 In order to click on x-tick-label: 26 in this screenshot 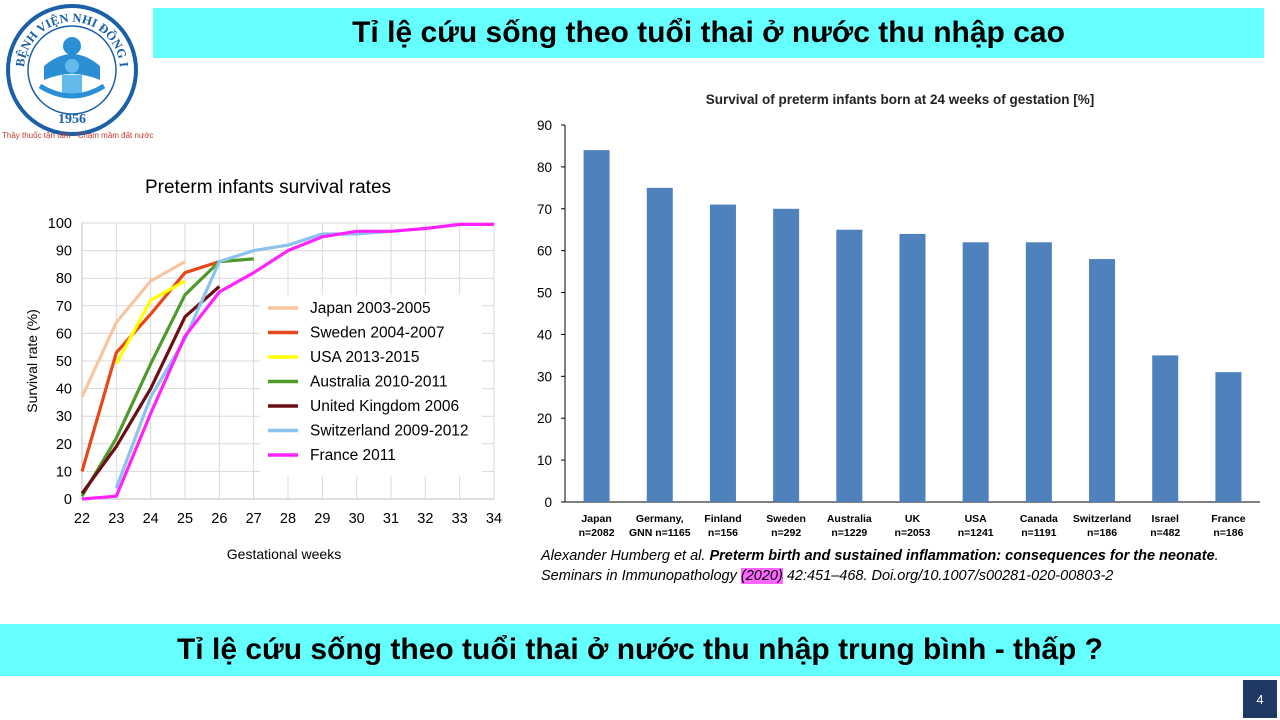, I will do `click(219, 519)`.